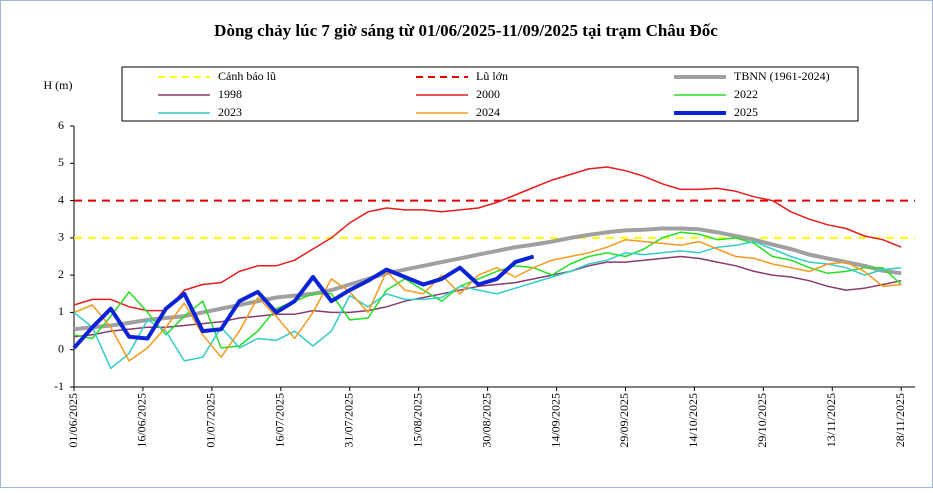 This screenshot has width=933, height=493. I want to click on legend-label: 2023, so click(230, 112).